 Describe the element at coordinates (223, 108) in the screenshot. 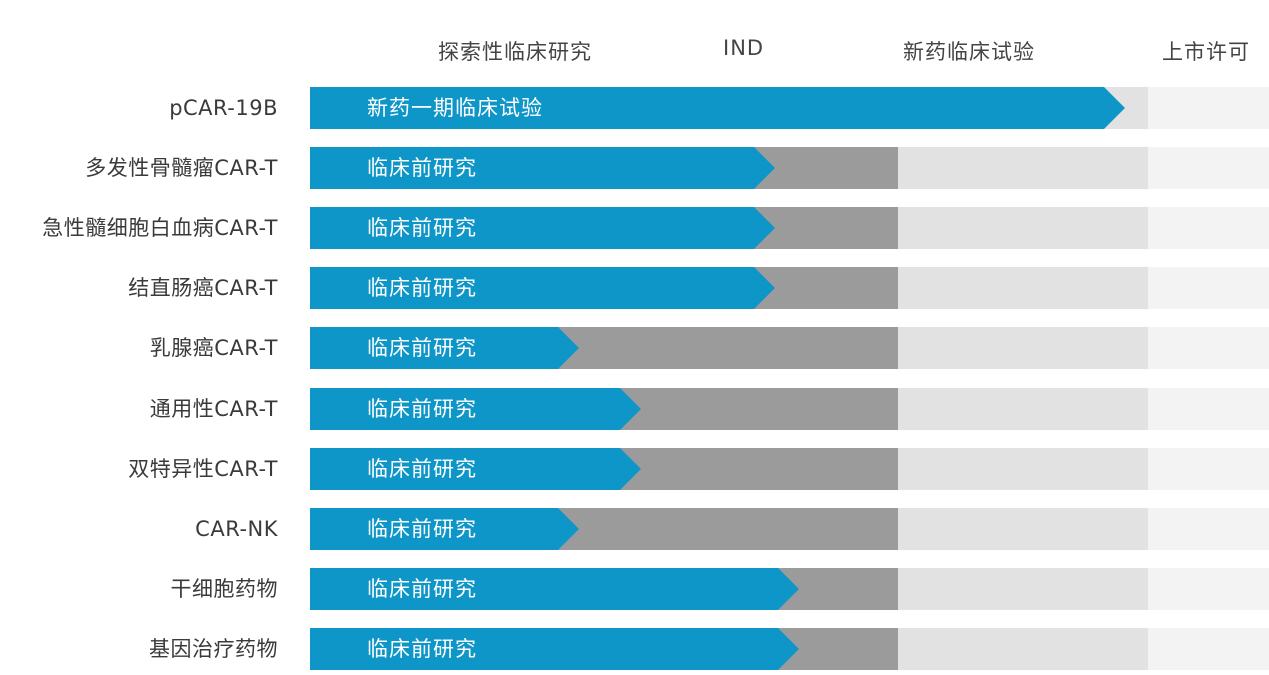

I see `row-label: pCAR-19B` at that location.